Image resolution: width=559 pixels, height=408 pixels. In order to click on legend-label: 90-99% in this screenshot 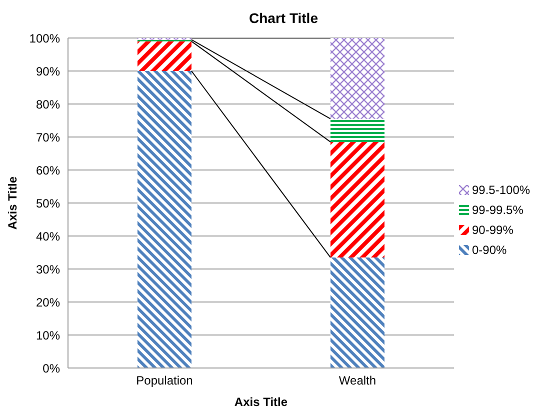, I will do `click(493, 230)`.